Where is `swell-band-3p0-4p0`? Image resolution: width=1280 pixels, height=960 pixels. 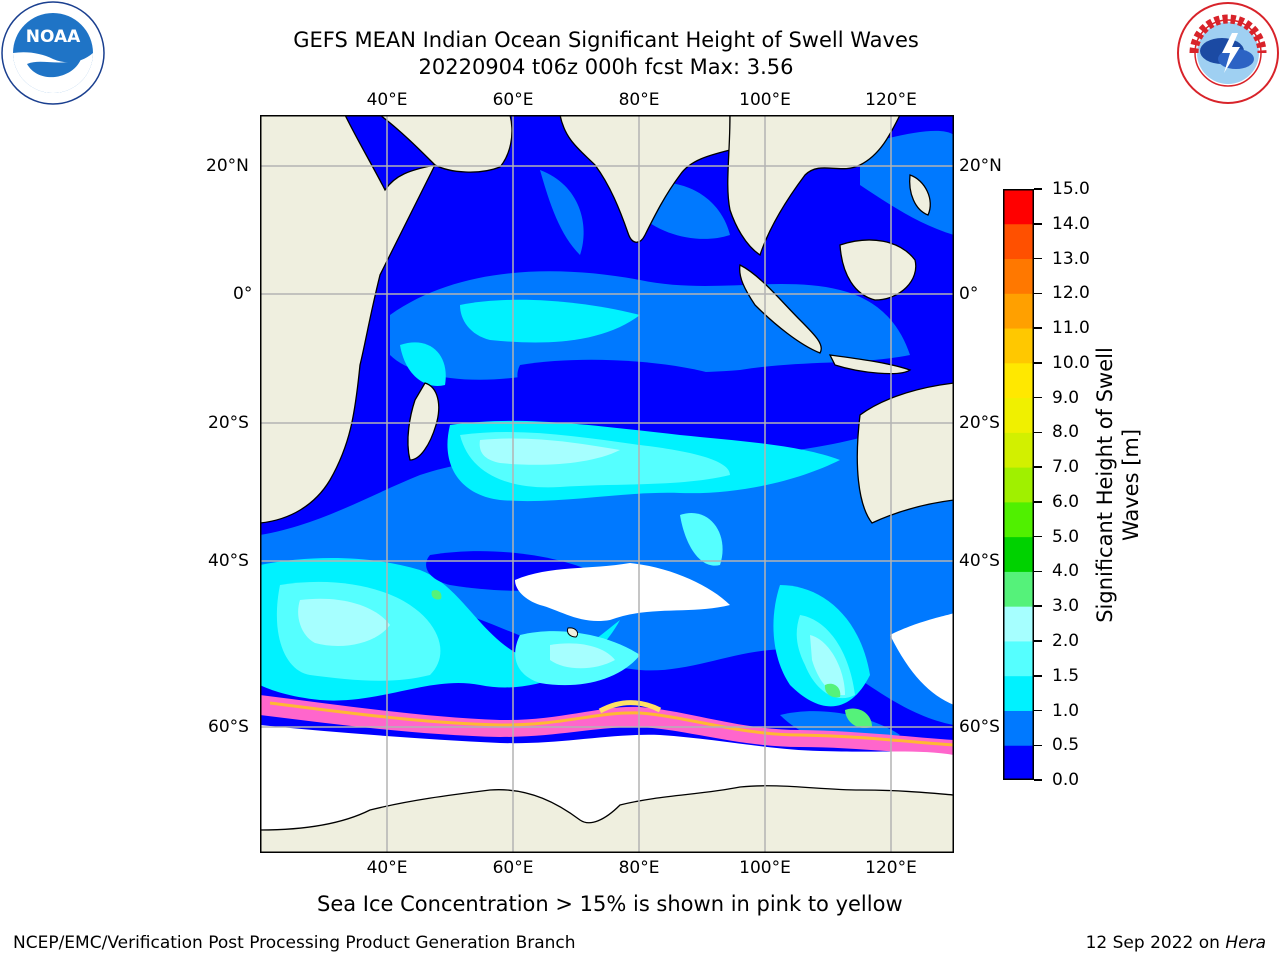 swell-band-3p0-4p0 is located at coordinates (651, 659).